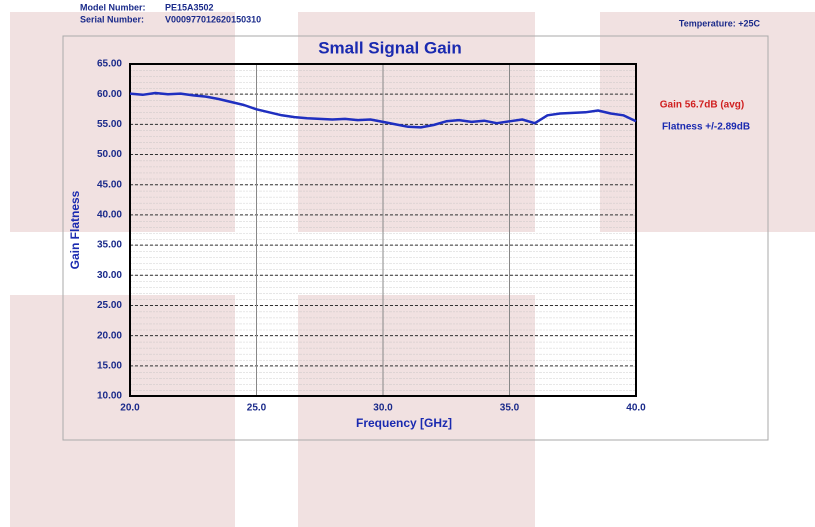  What do you see at coordinates (720, 23) in the screenshot?
I see `temperature: Temperature: +25C` at bounding box center [720, 23].